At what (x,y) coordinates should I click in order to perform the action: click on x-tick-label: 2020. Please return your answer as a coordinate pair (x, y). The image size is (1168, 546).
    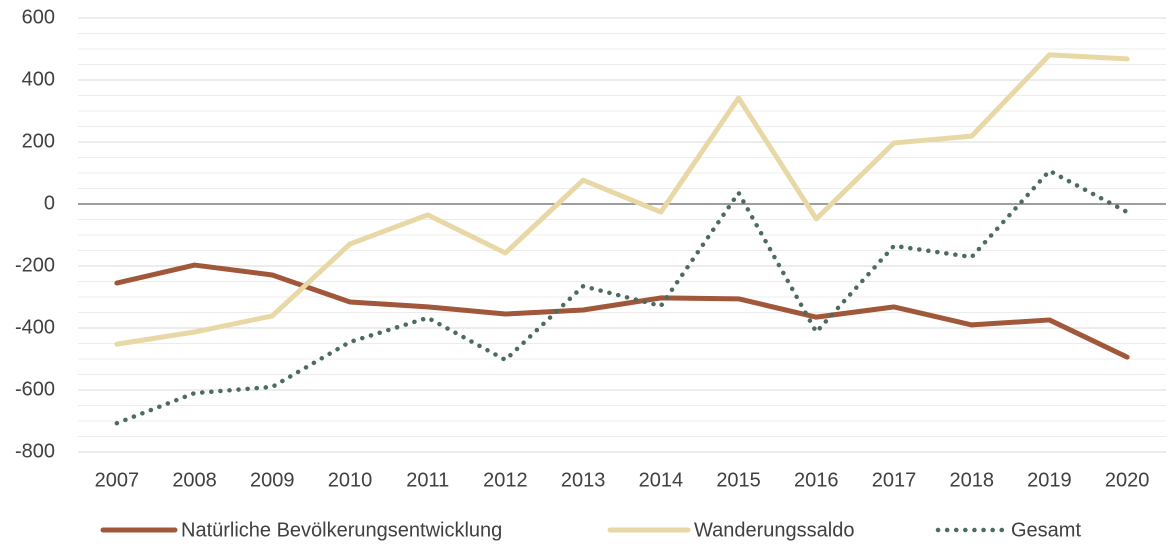
    Looking at the image, I should click on (1127, 480).